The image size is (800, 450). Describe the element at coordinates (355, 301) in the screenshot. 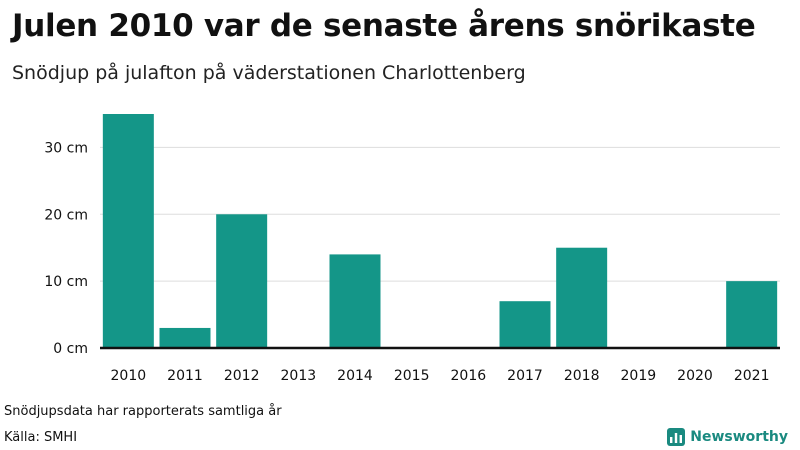

I see `bar-2014` at that location.